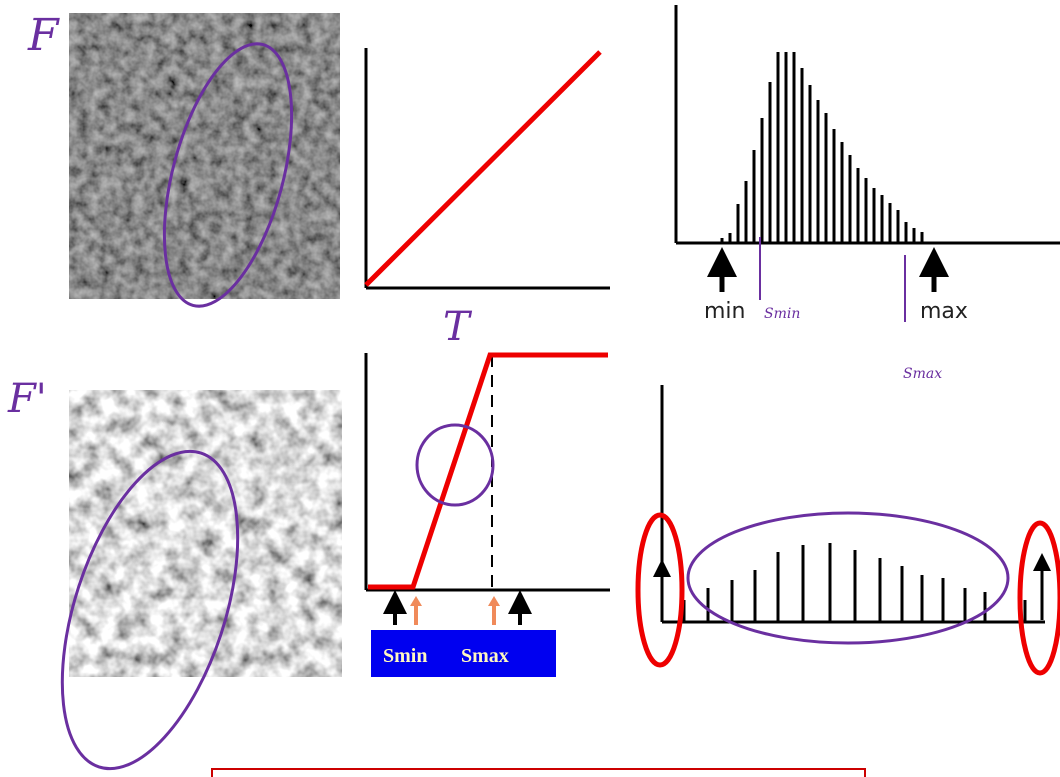 The width and height of the screenshot is (1060, 777). I want to click on stretched-histogram, so click(852, 504).